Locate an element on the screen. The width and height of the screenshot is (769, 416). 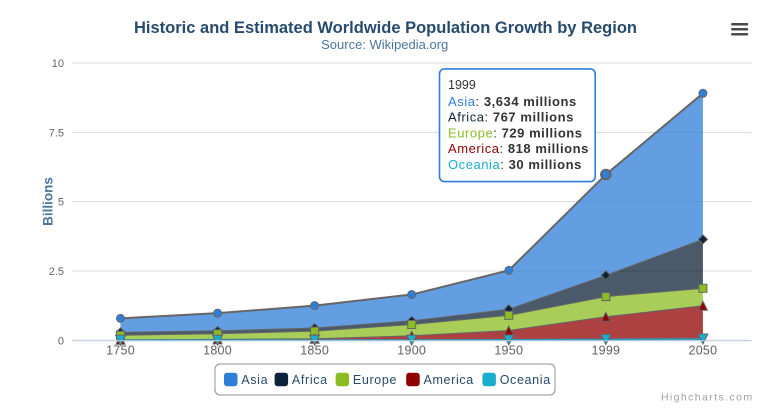
svg-text: 10 is located at coordinates (58, 64).